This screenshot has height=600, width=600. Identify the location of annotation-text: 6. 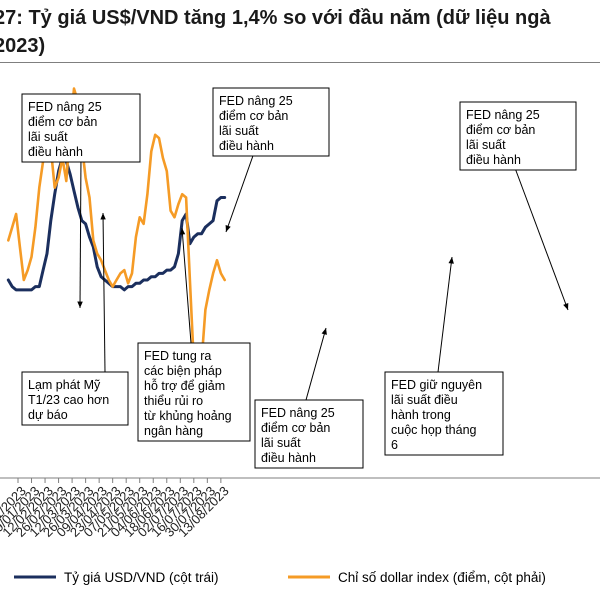
(394, 445).